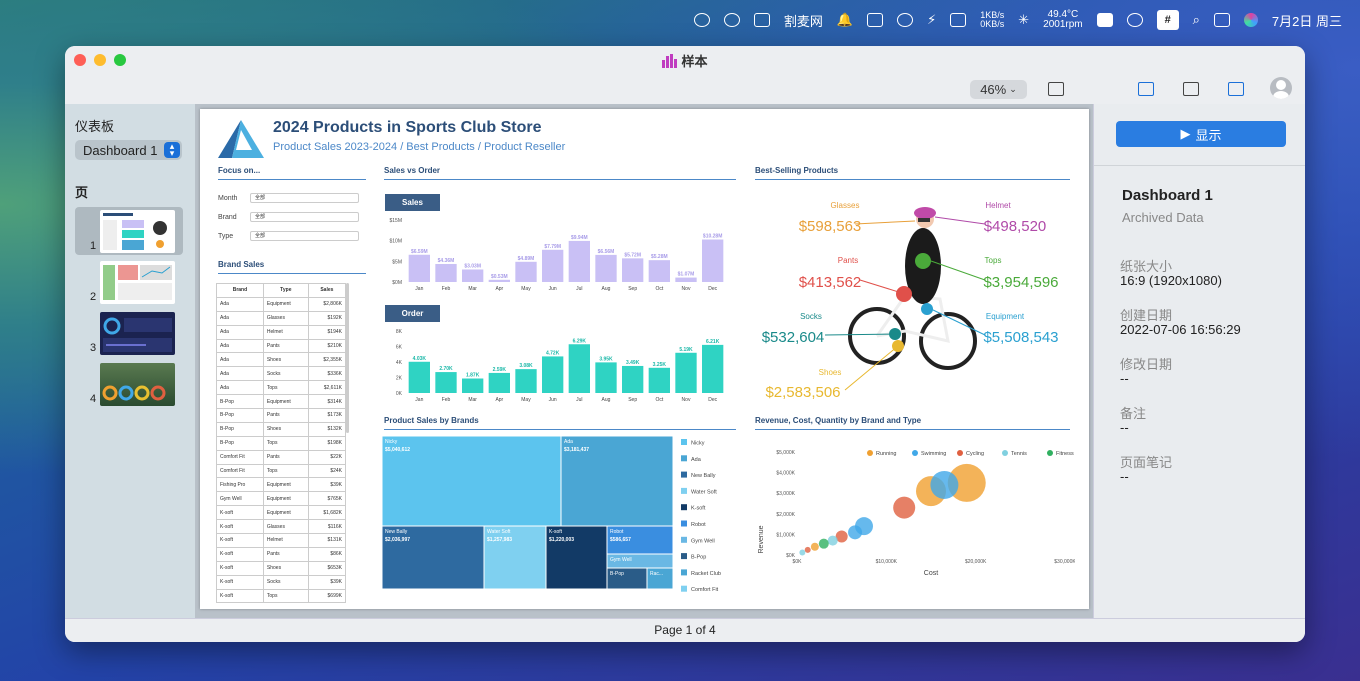 This screenshot has height=681, width=1360. What do you see at coordinates (281, 554) in the screenshot?
I see `table-row: K-soft Pants $86K` at bounding box center [281, 554].